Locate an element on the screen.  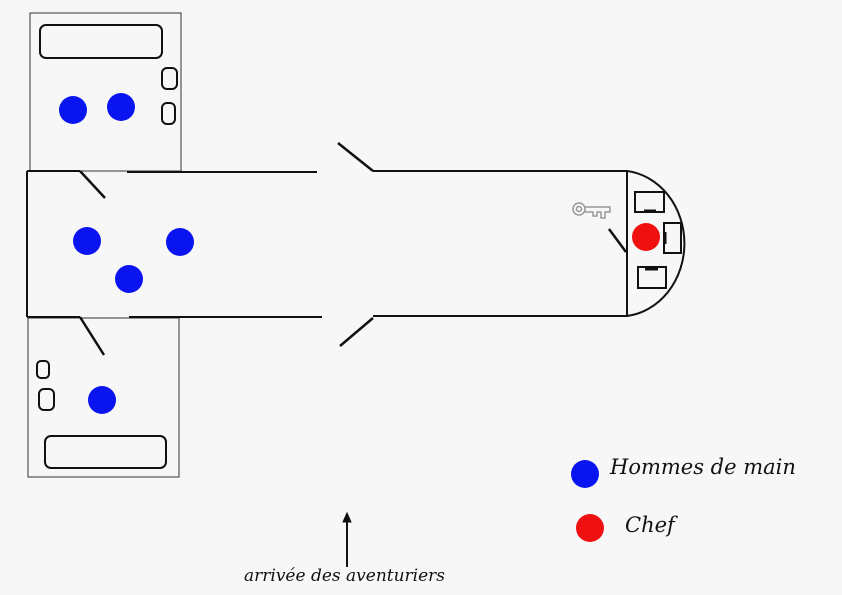
door-chief-room is located at coordinates (617, 240).